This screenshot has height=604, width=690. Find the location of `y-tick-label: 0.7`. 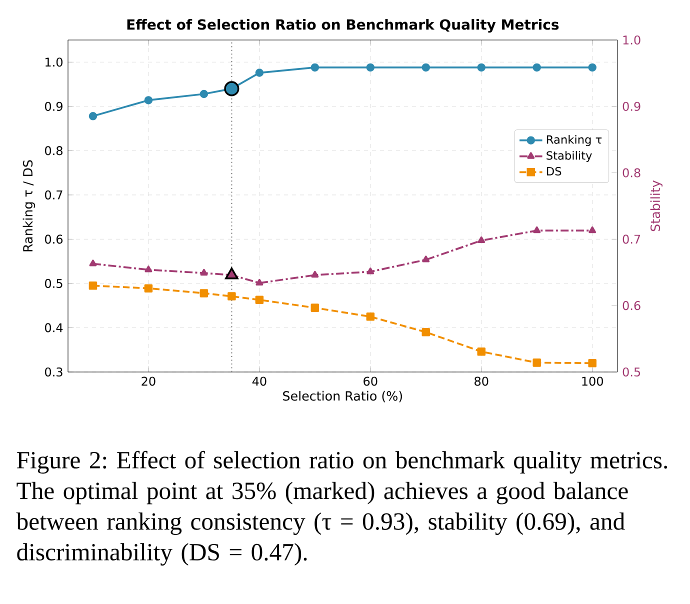

y-tick-label: 0.7 is located at coordinates (53, 195).